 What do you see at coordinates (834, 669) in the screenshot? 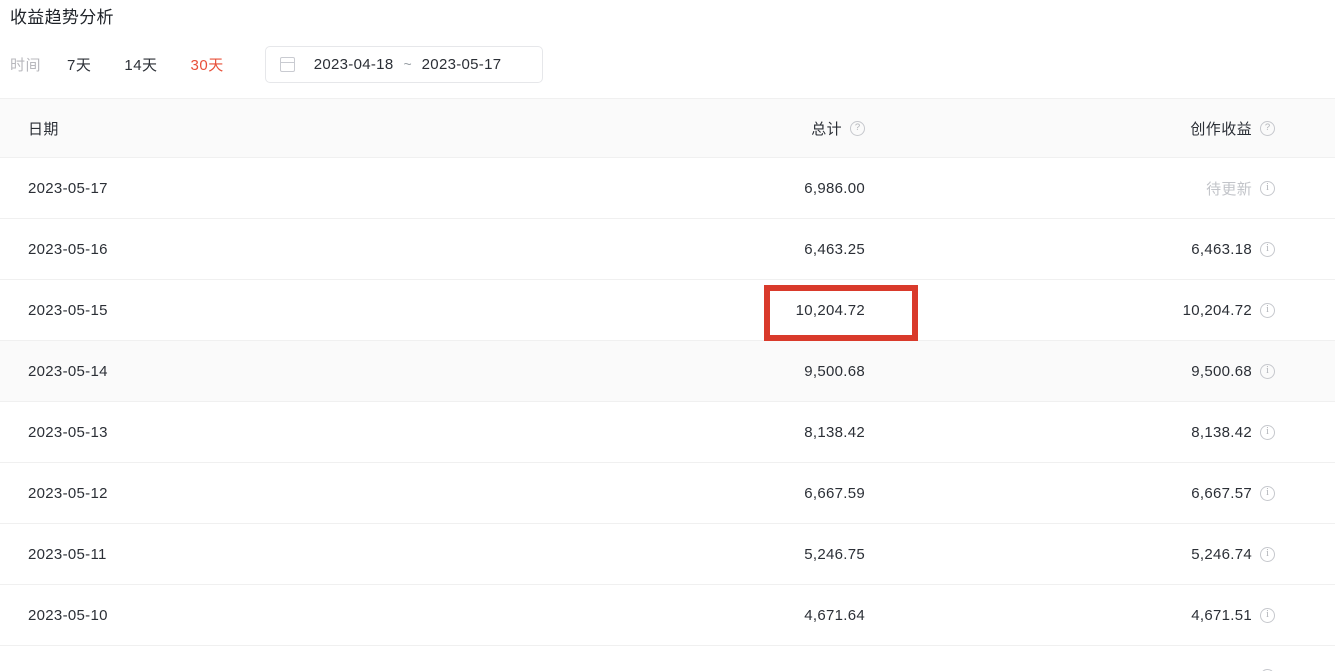
I see `cell-total-value: 4,094.70` at bounding box center [834, 669].